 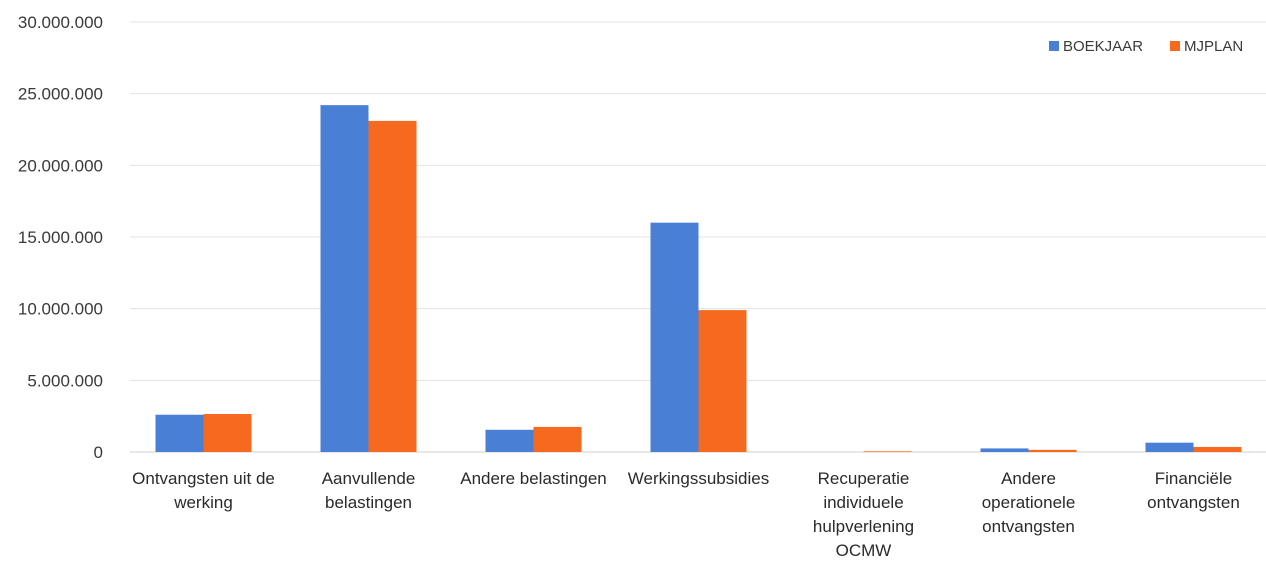 What do you see at coordinates (60, 309) in the screenshot?
I see `y-tick-label: 10.000.000` at bounding box center [60, 309].